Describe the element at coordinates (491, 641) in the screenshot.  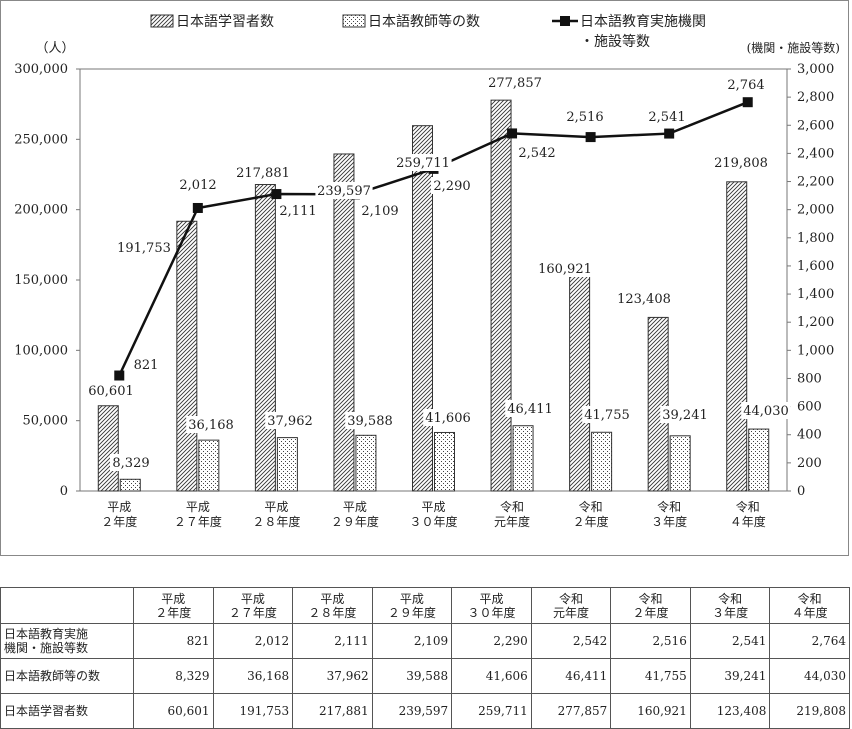
I see `table-cell: 2,290` at that location.